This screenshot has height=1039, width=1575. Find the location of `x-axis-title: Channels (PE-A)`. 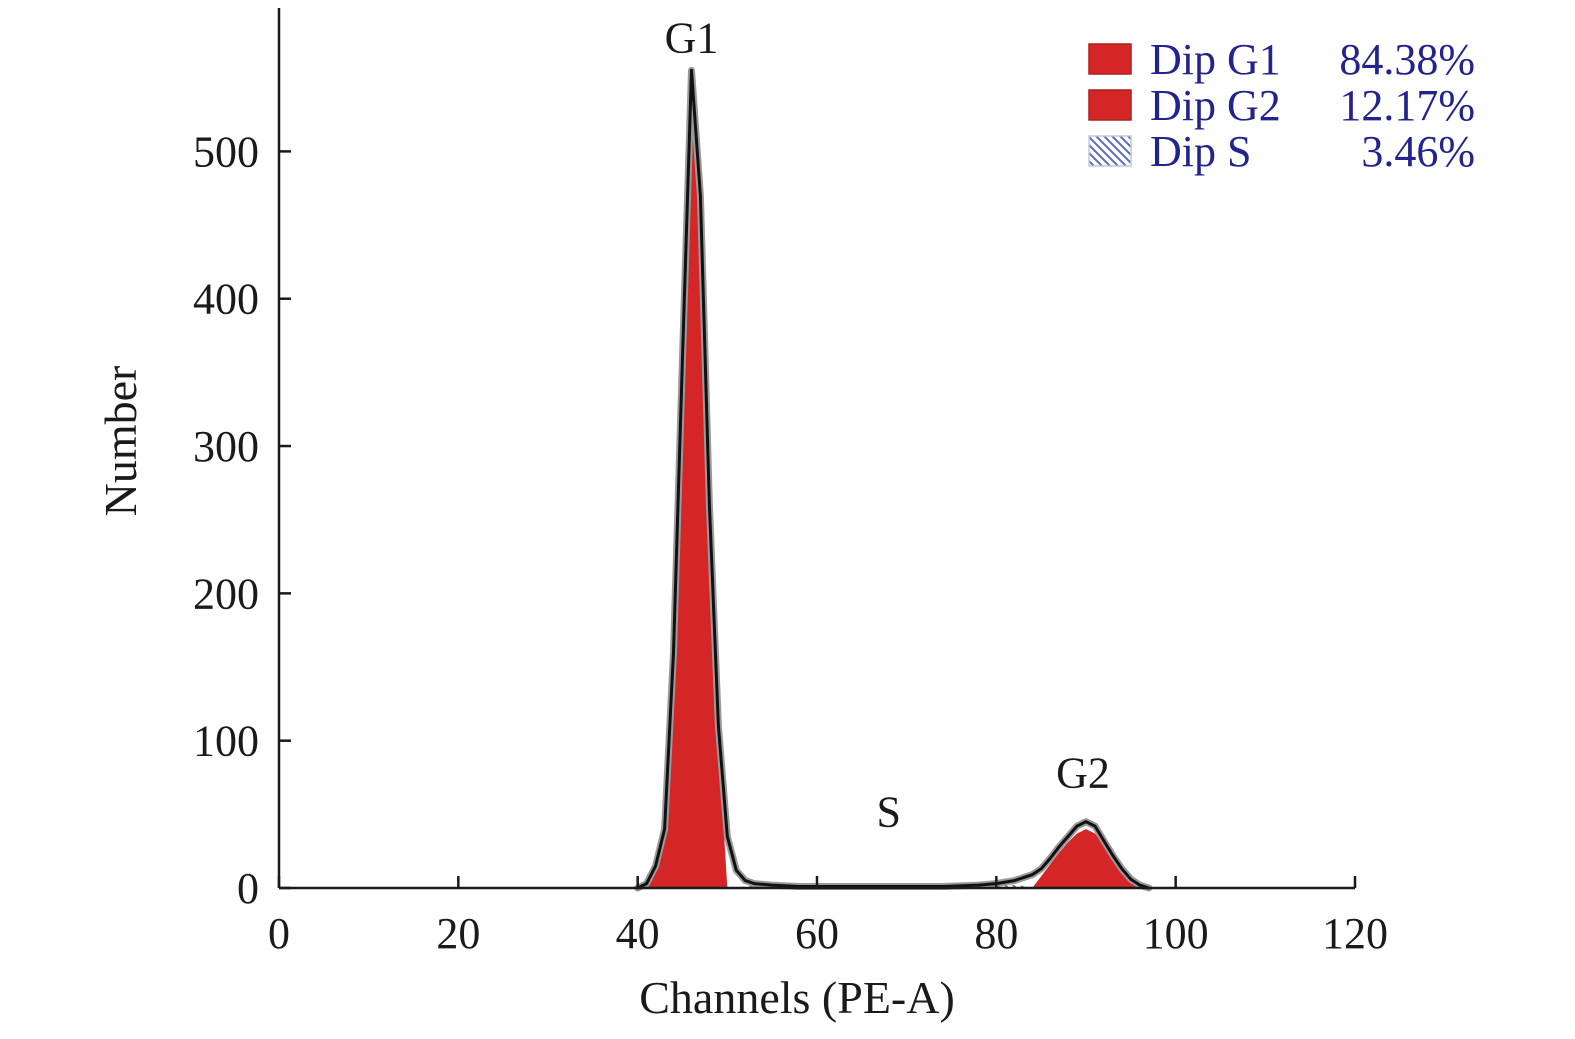

x-axis-title: Channels (PE-A) is located at coordinates (797, 997).